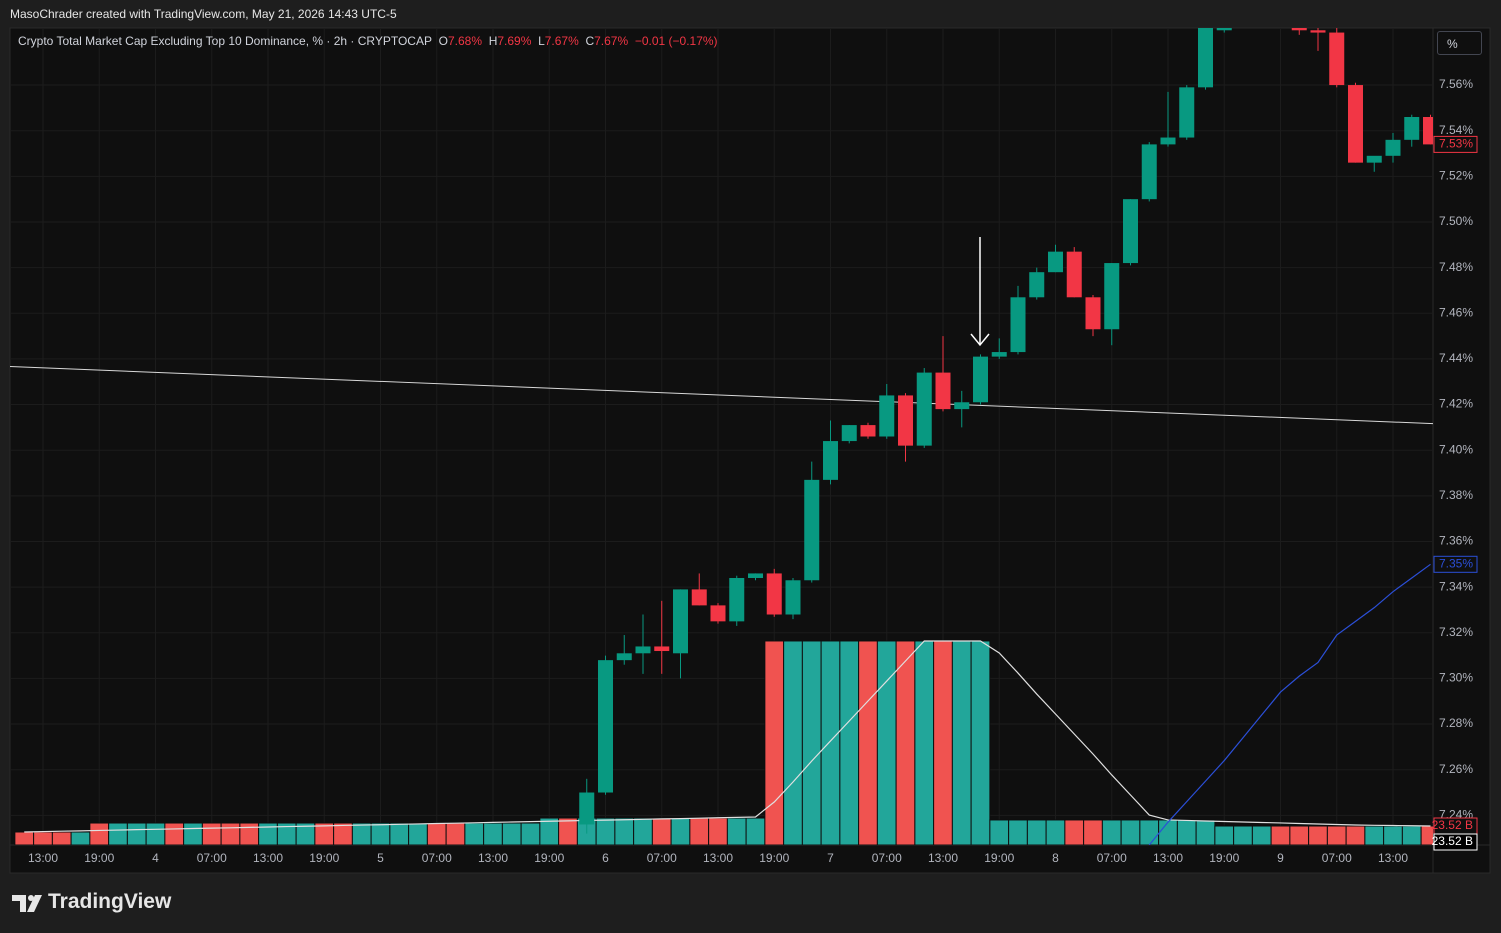 The height and width of the screenshot is (933, 1501). I want to click on ohlc-key: O, so click(443, 41).